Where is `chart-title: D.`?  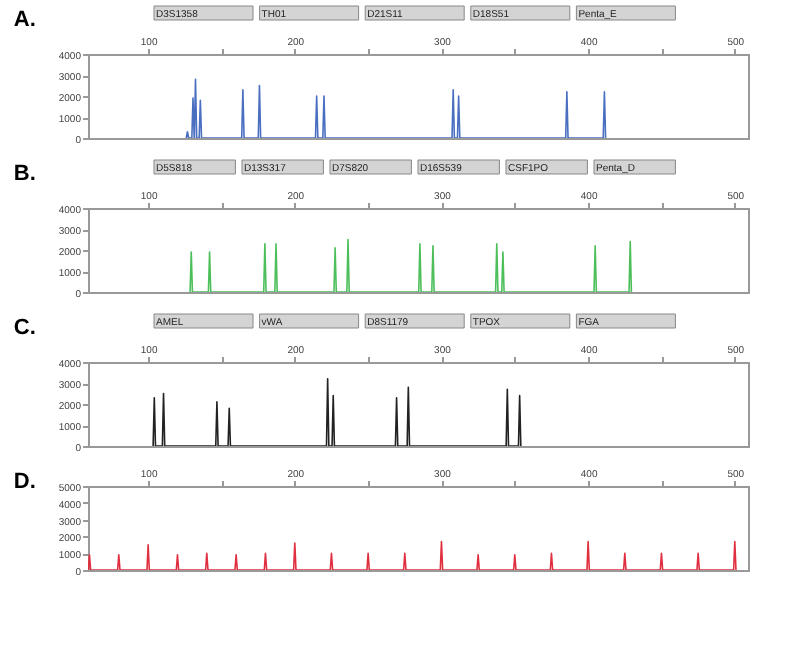 chart-title: D. is located at coordinates (24, 482).